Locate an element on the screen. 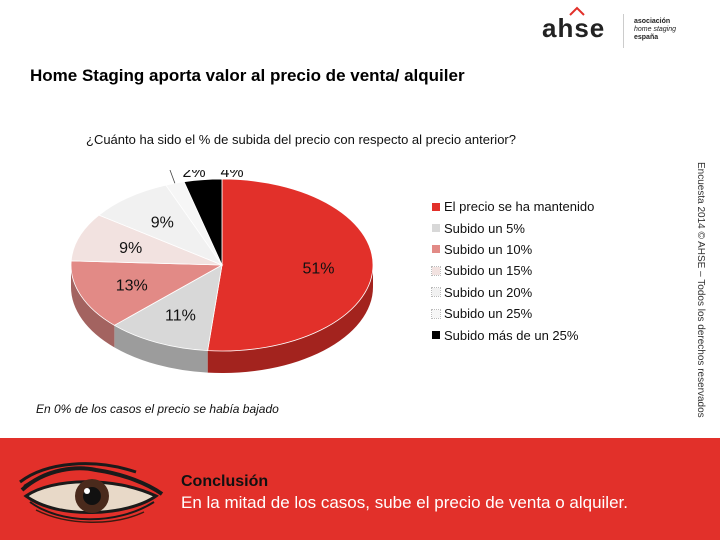 This screenshot has height=540, width=720. logo-roof-icon is located at coordinates (577, 11).